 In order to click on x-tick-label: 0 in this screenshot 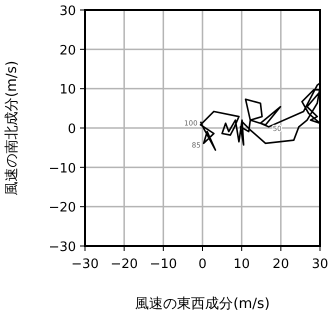, I will do `click(202, 264)`.